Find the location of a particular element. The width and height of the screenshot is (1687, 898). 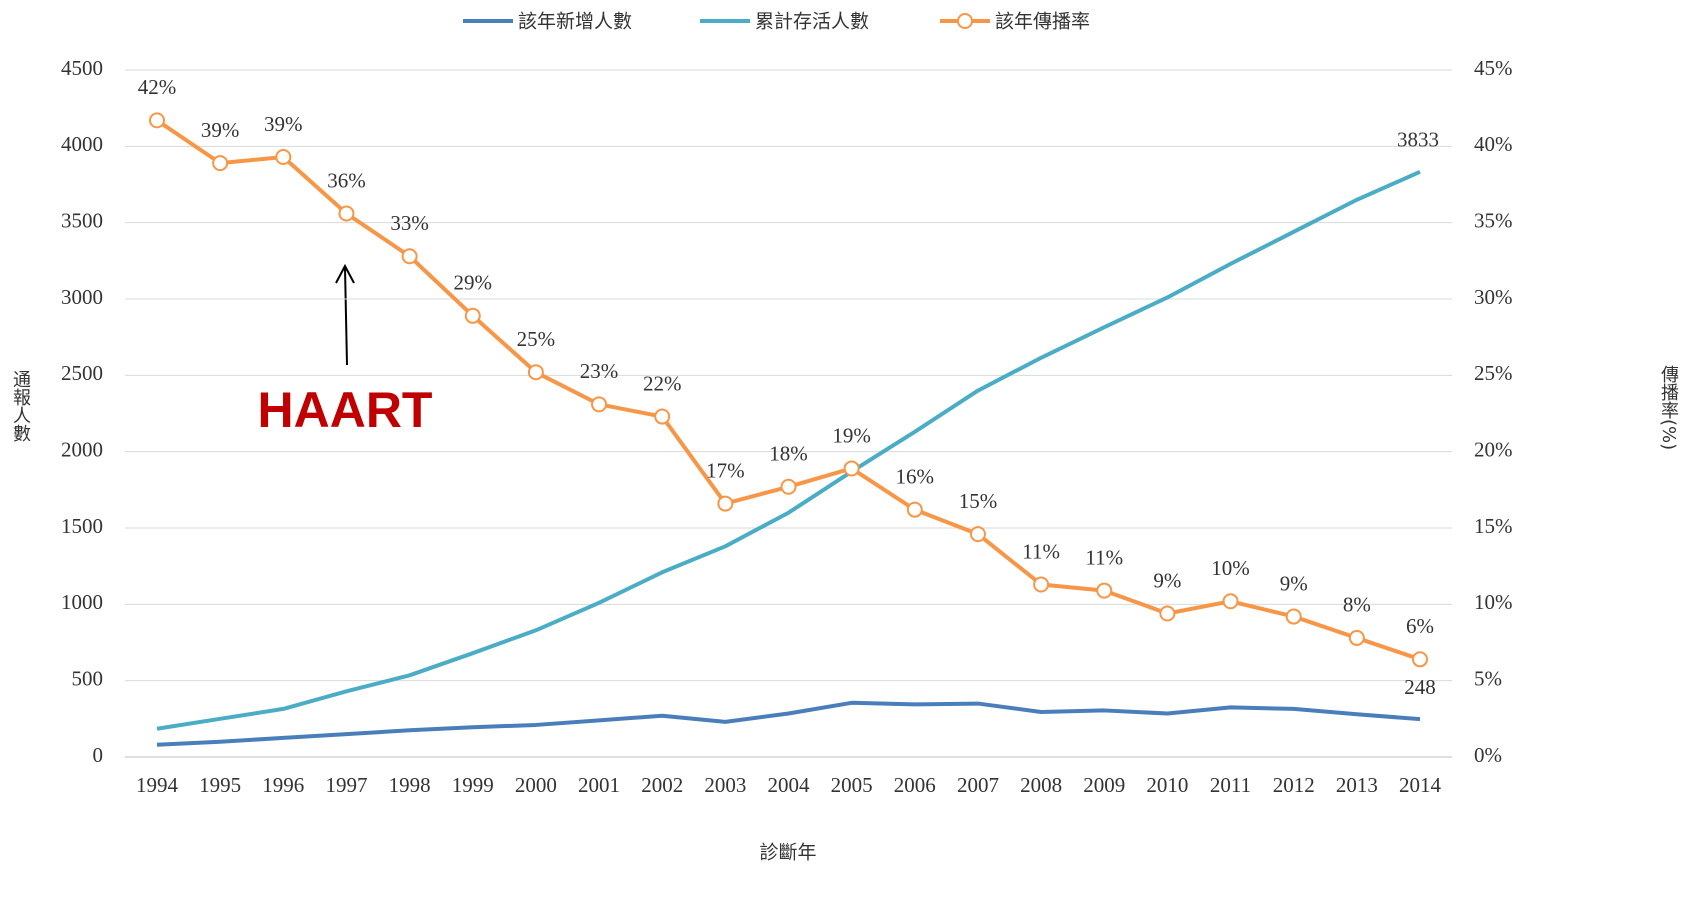

x-tick-label: 1999 is located at coordinates (473, 785).